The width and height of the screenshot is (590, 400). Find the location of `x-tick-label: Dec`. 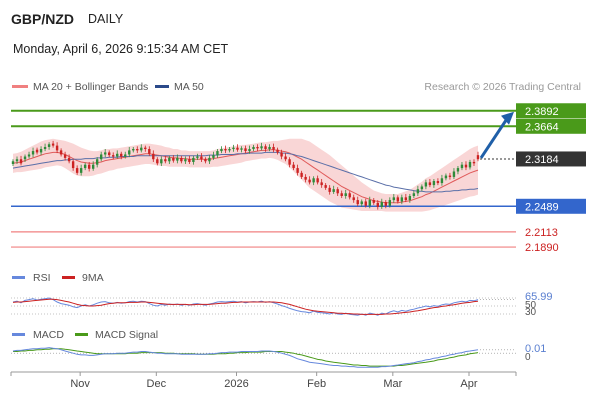

x-tick-label: Dec is located at coordinates (157, 384).